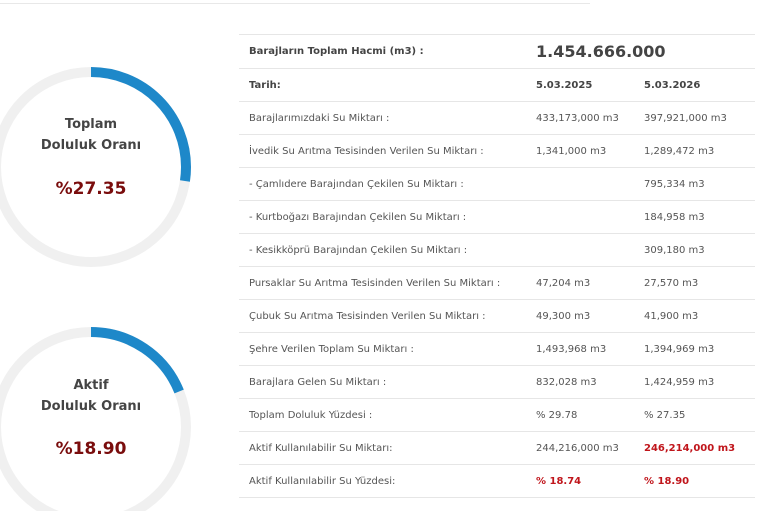  What do you see at coordinates (387, 118) in the screenshot?
I see `row-label: Barajlarımızdaki Su Miktarı :` at bounding box center [387, 118].